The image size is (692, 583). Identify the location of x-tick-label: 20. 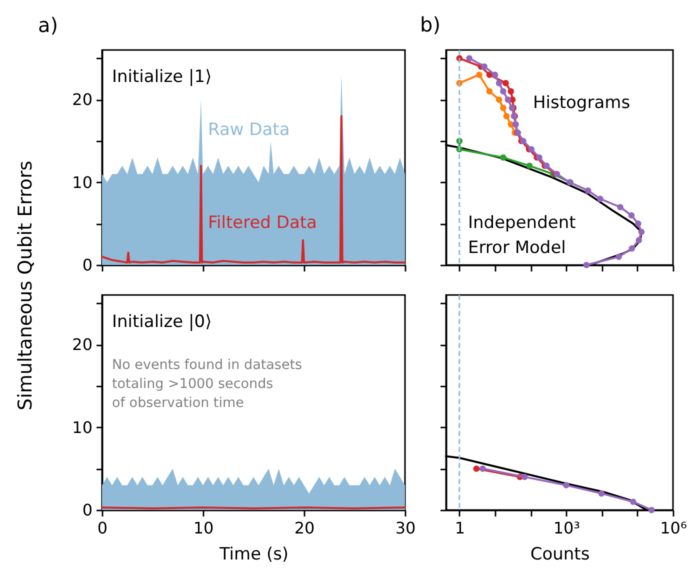
(304, 528).